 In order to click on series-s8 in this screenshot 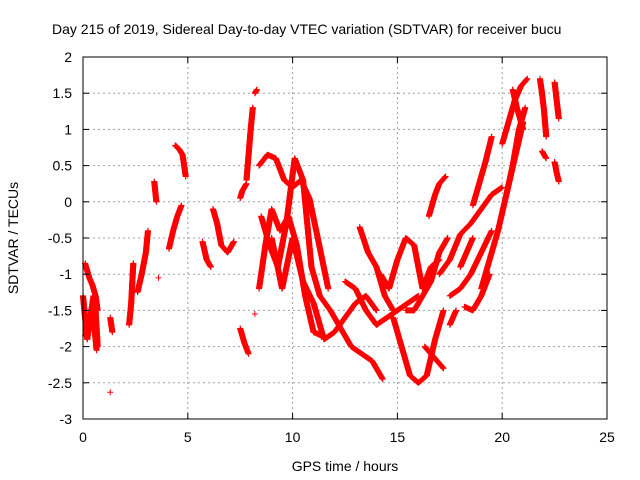, I will do `click(155, 191)`.